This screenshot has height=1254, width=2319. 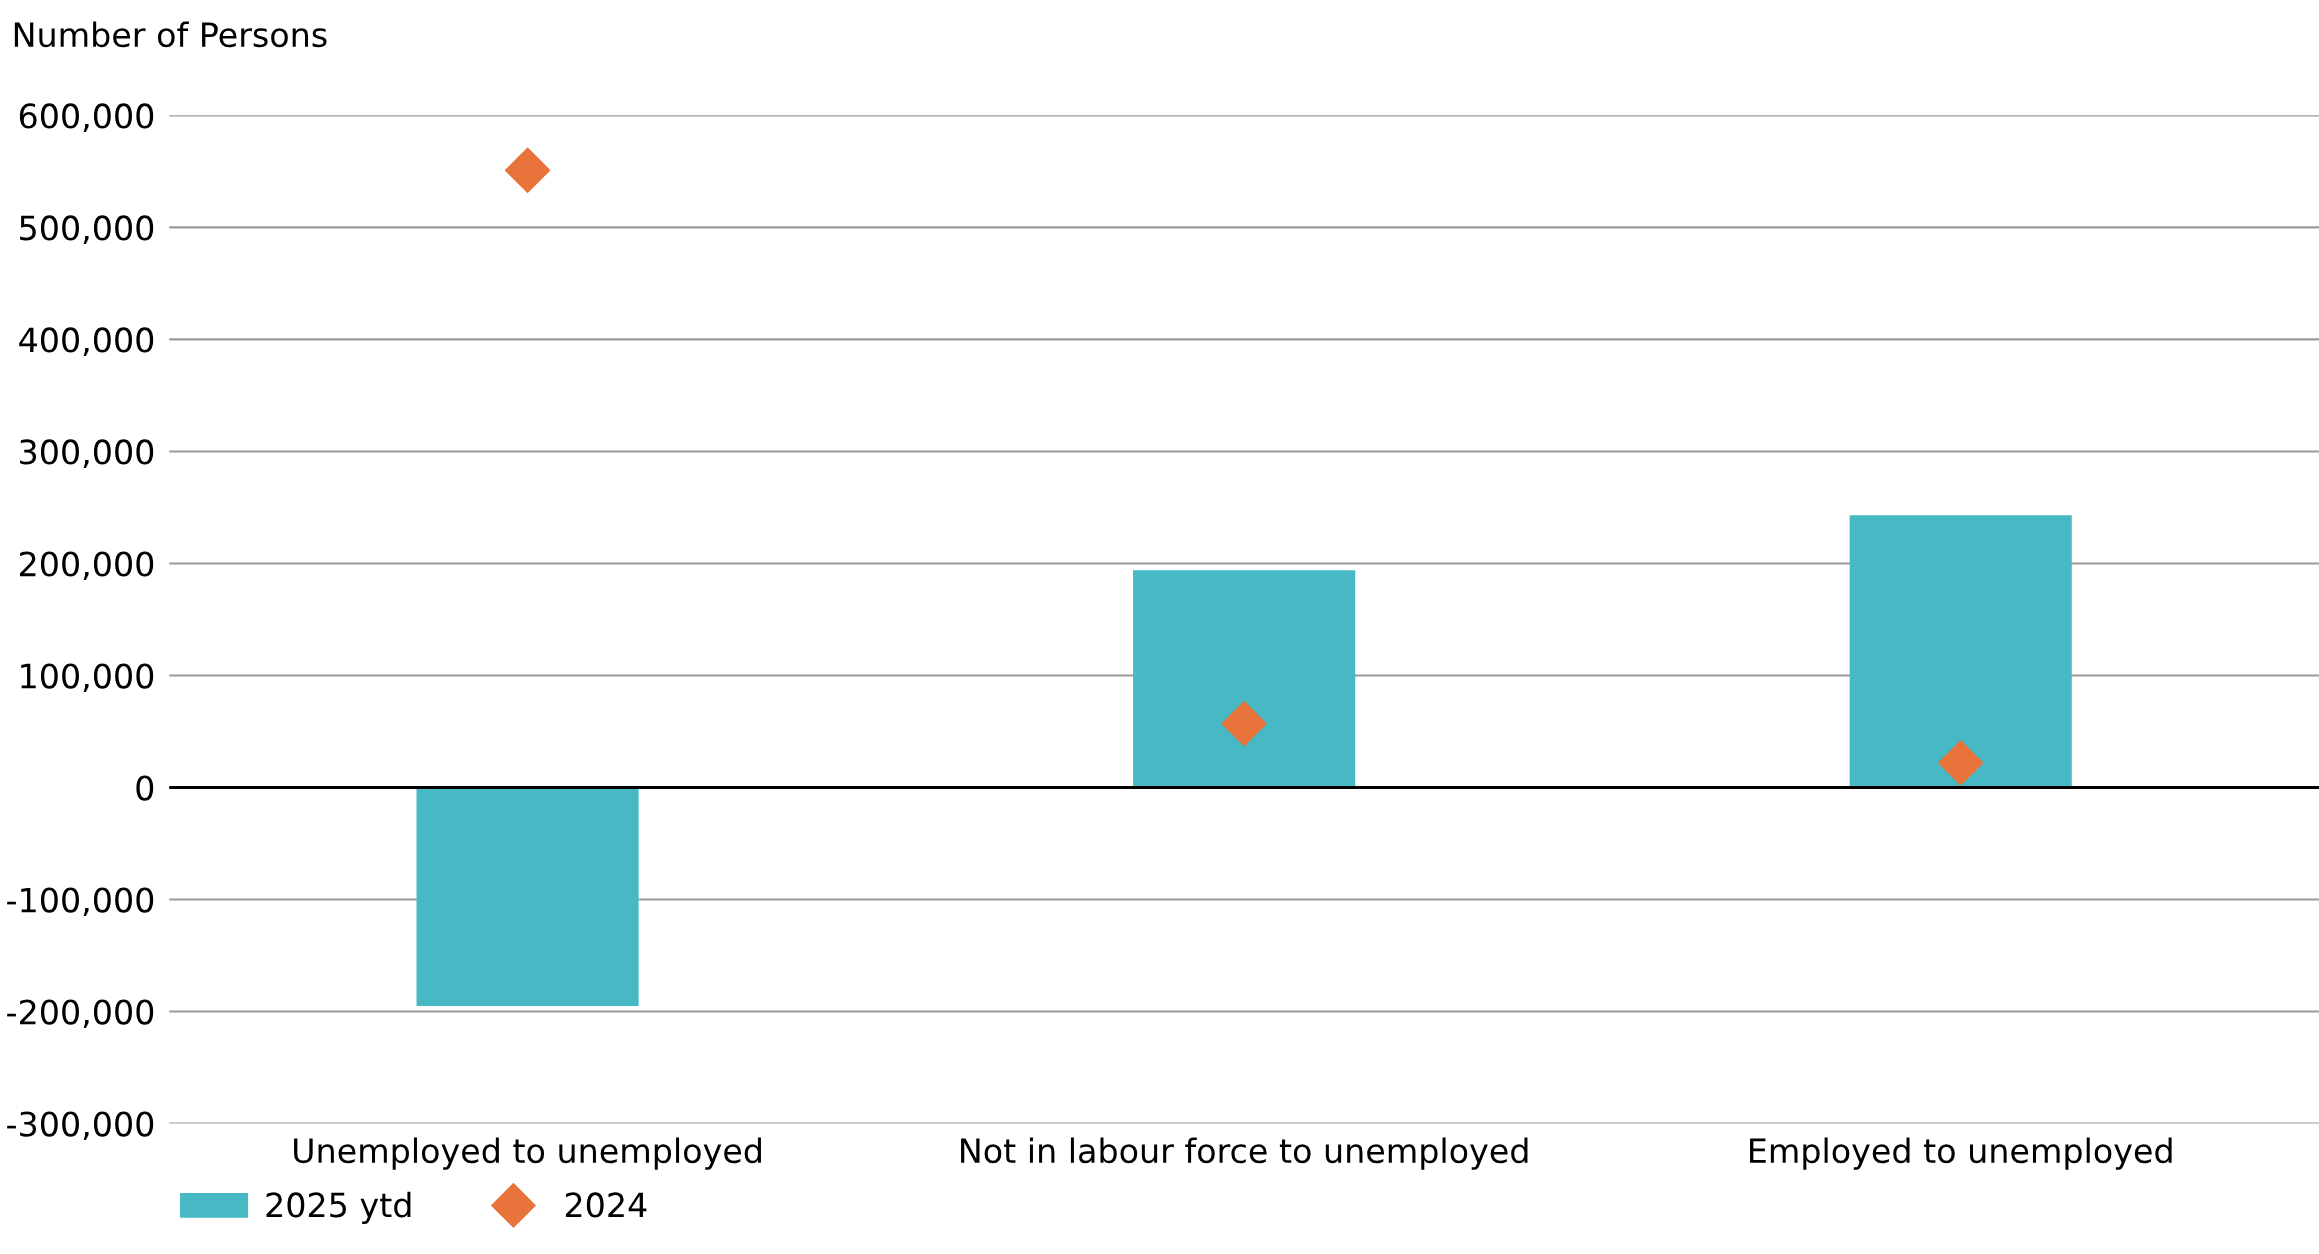 What do you see at coordinates (145, 788) in the screenshot?
I see `y-tick-label: 0` at bounding box center [145, 788].